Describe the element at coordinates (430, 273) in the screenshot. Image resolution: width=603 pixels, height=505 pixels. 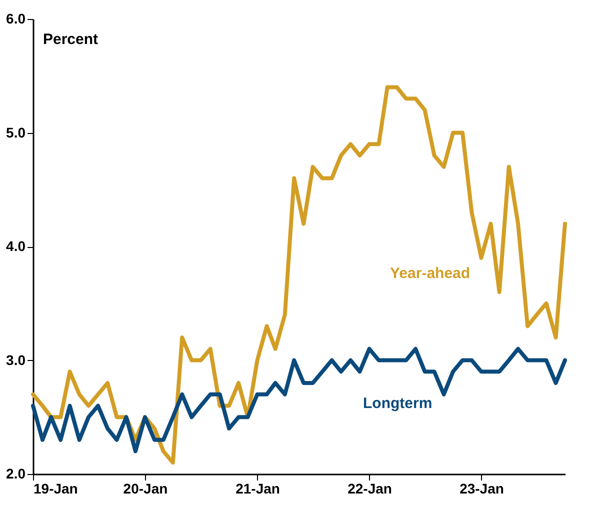
I see `series-label: Year-ahead` at that location.